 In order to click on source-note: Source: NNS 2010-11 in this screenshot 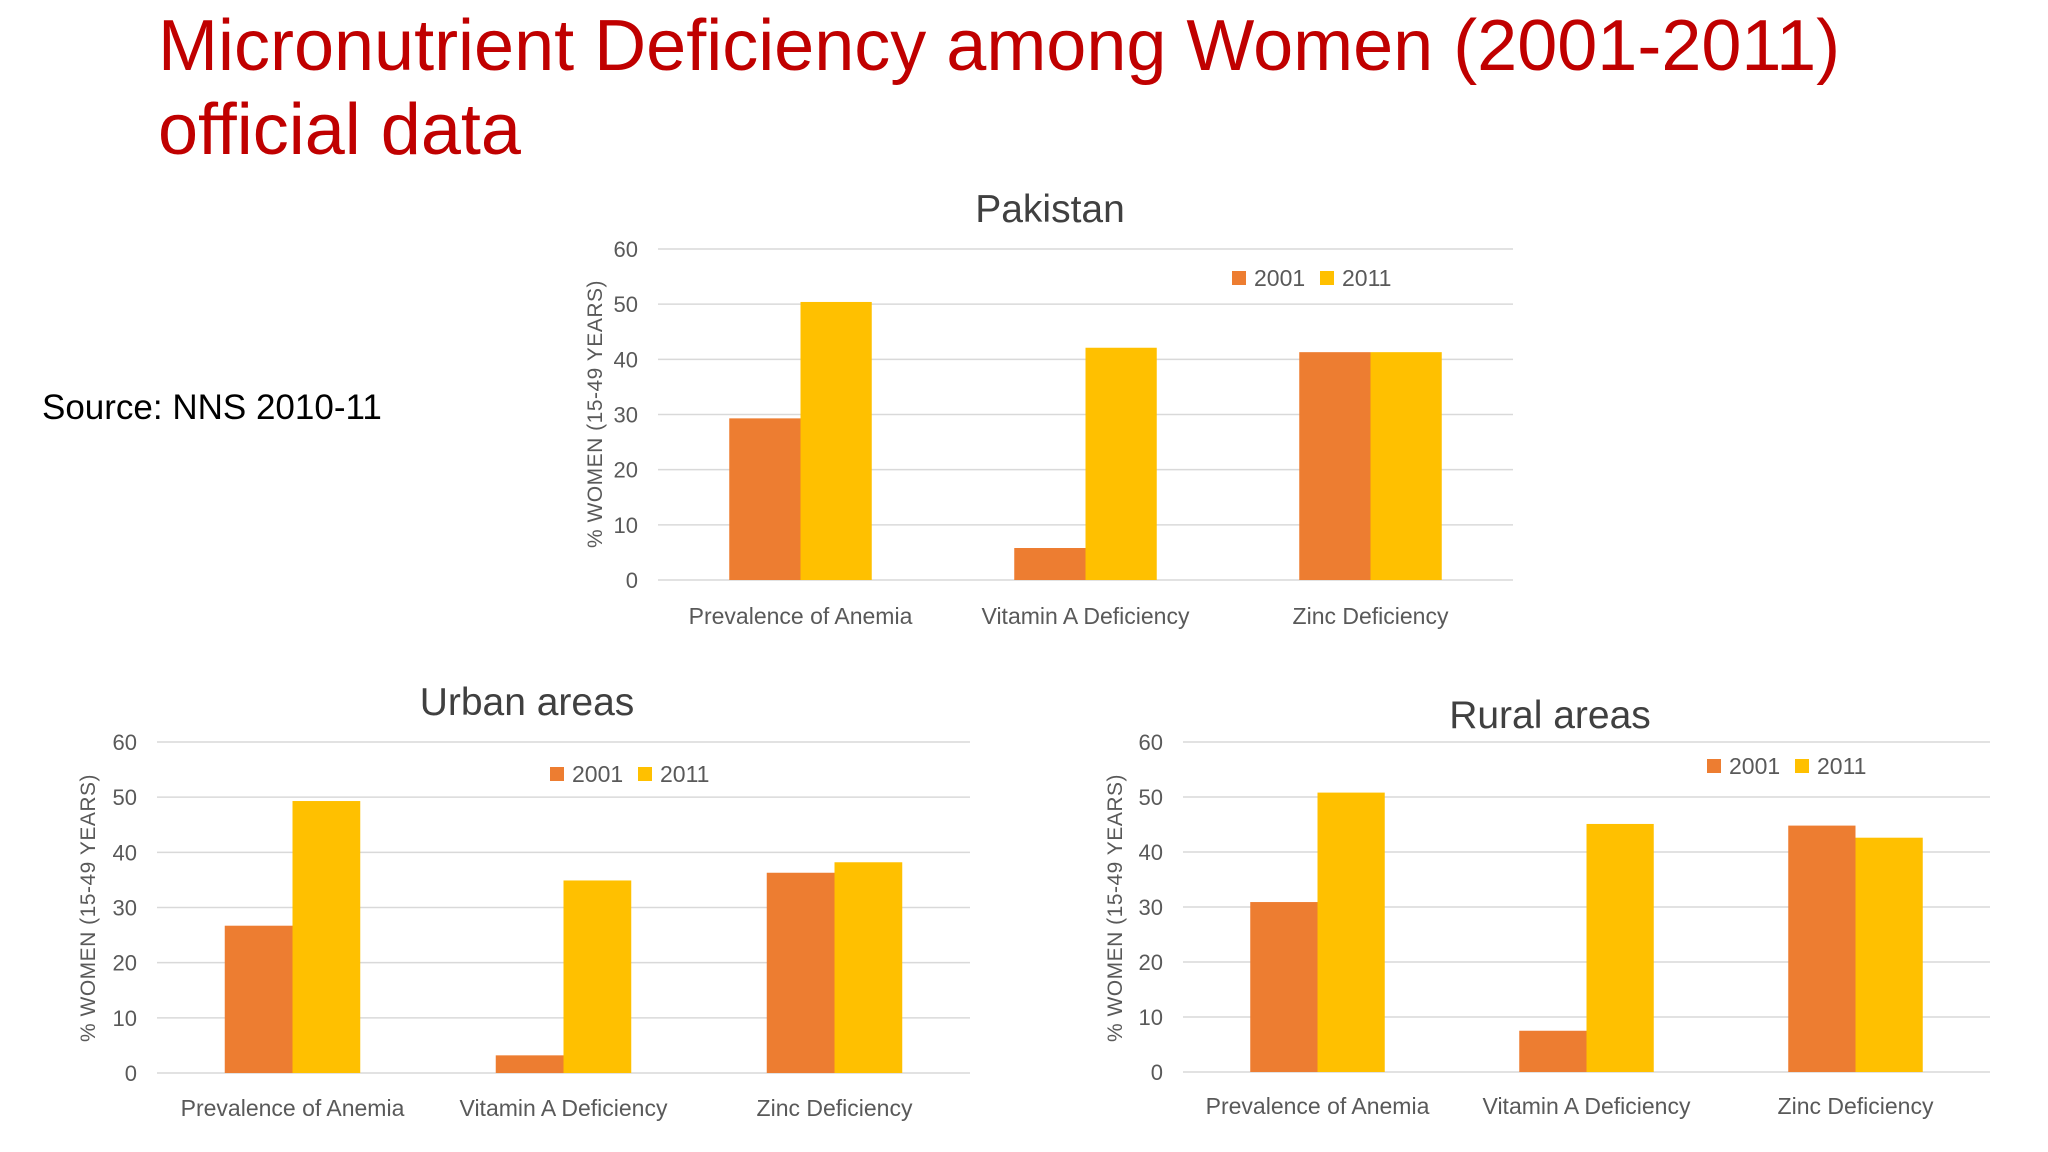, I will do `click(212, 407)`.